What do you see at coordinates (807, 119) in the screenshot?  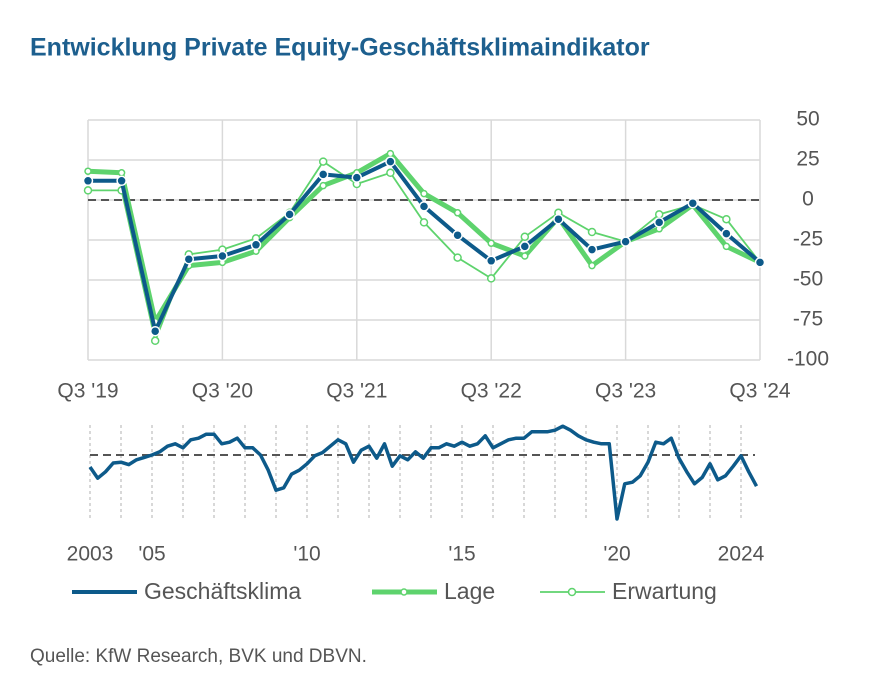 I see `y-tick-label: 50` at bounding box center [807, 119].